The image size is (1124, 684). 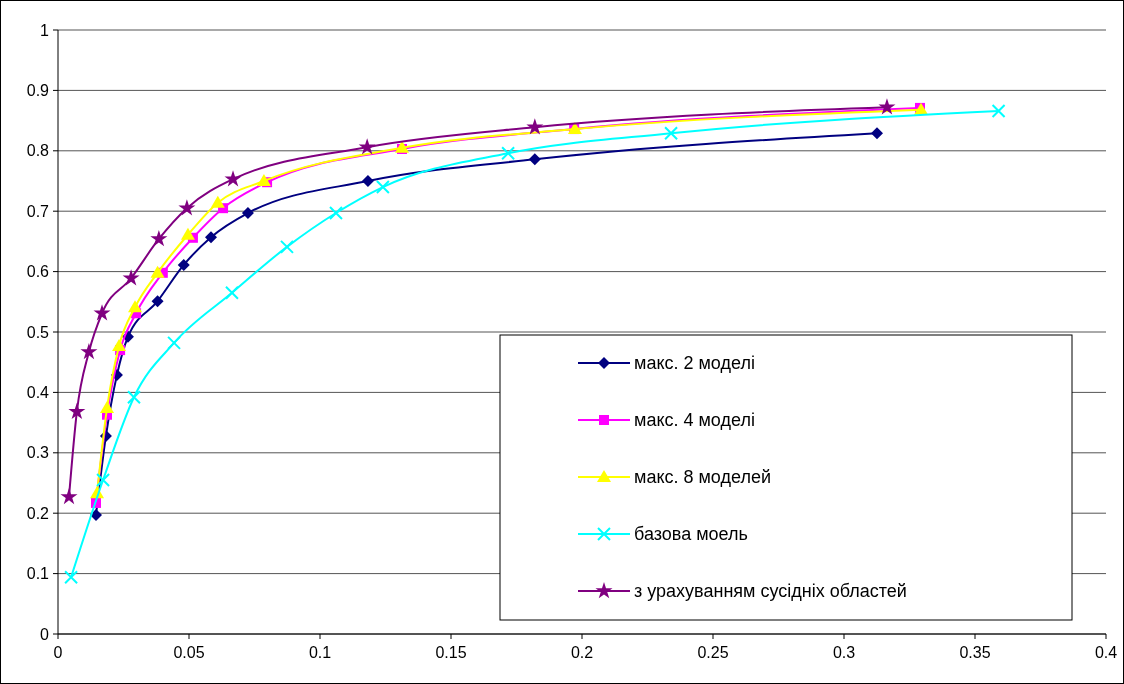 I want to click on y-tick-label: 0.2, so click(x=38, y=513).